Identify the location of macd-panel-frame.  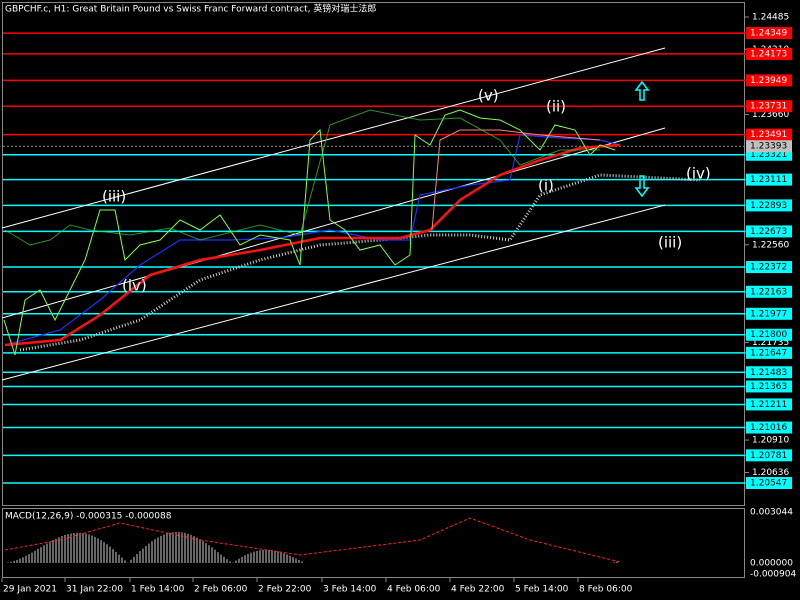
(373, 543).